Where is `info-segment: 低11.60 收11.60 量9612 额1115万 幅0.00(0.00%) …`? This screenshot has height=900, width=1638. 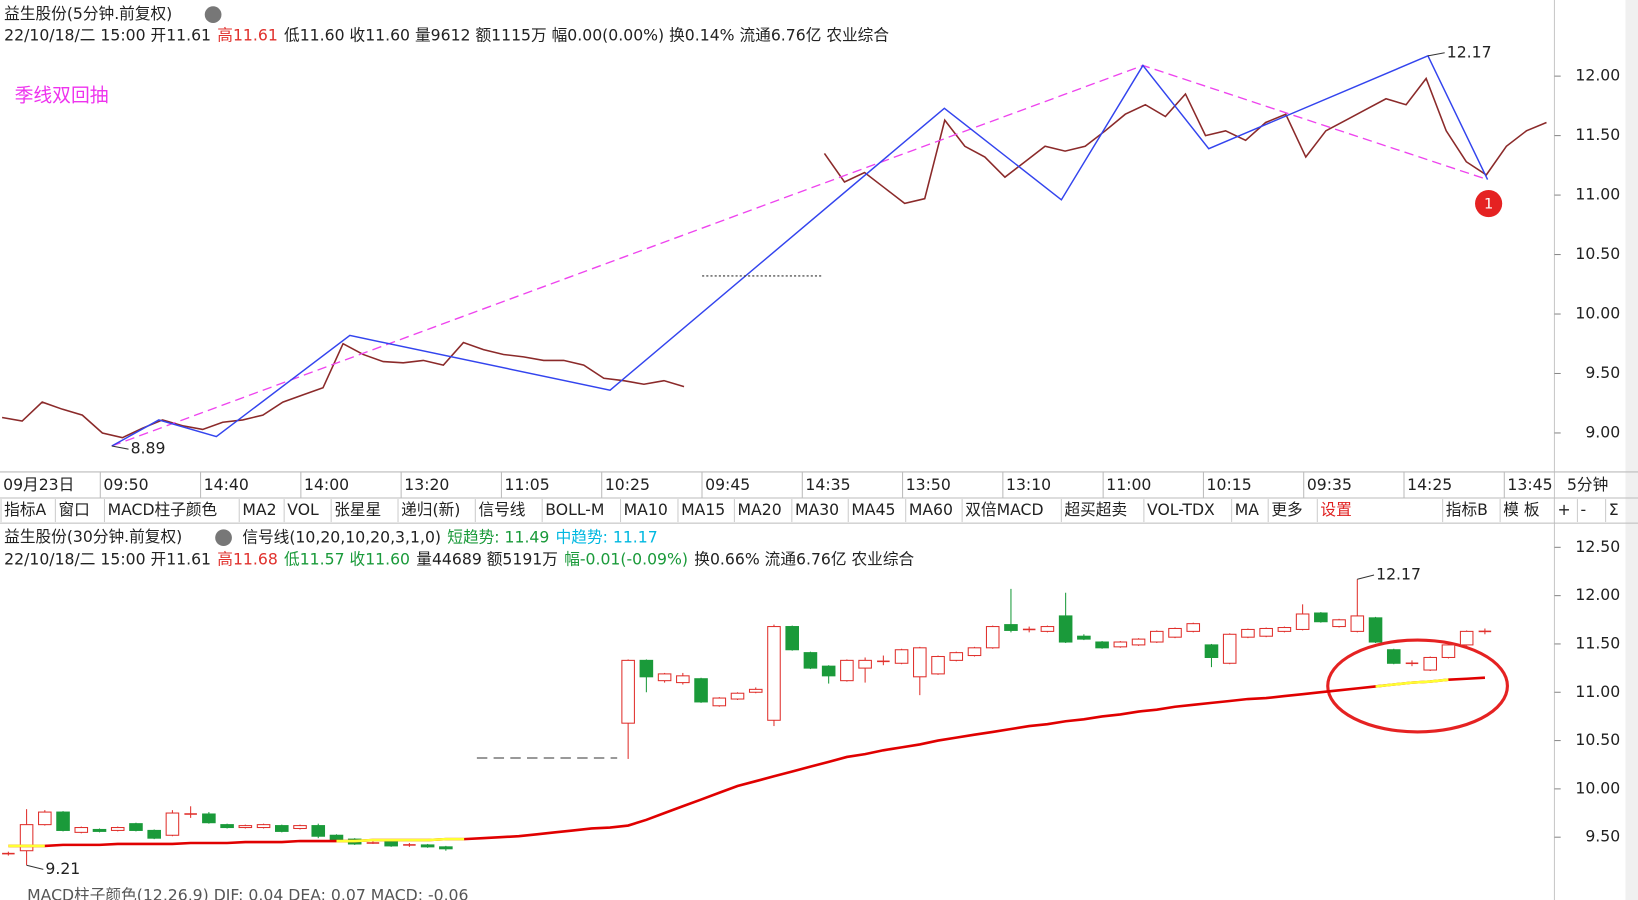
info-segment: 低11.60 收11.60 量9612 额1115万 幅0.00(0.00%) … is located at coordinates (586, 34).